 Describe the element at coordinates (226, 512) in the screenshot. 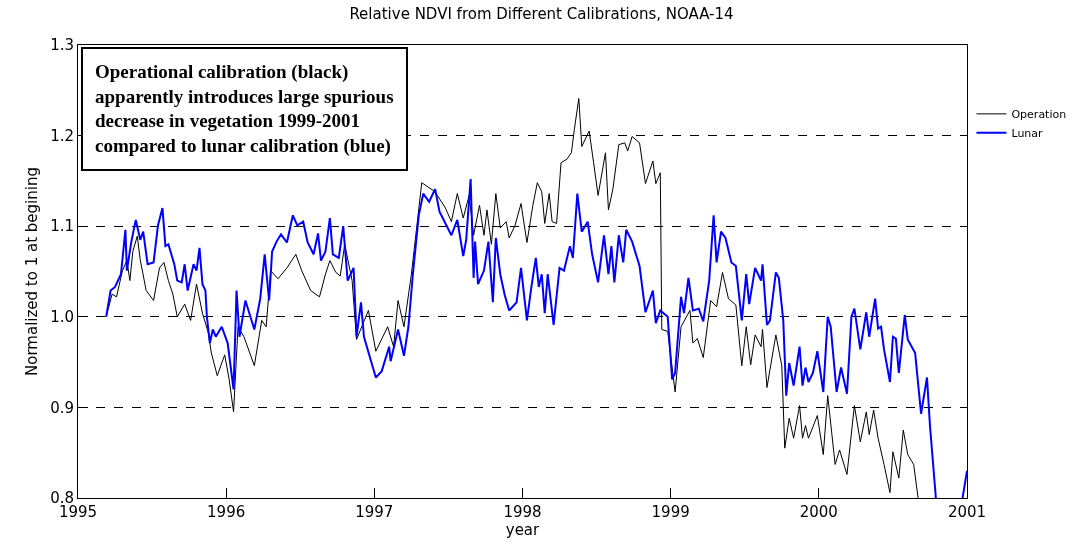

I see `x-tick-label: 1996` at that location.